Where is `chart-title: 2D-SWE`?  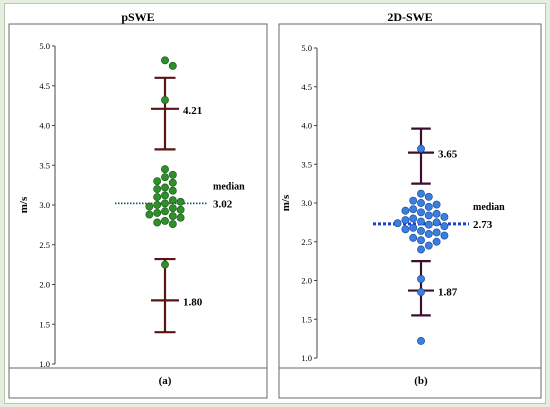
chart-title: 2D-SWE is located at coordinates (410, 17).